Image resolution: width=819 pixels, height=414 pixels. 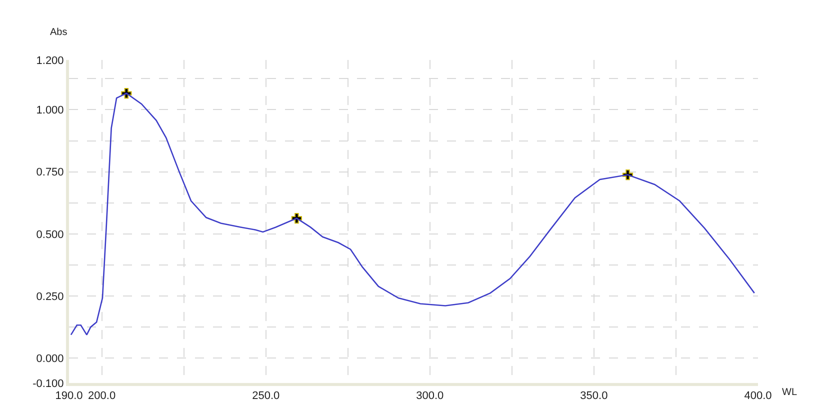 What do you see at coordinates (50, 234) in the screenshot?
I see `y-tick-label: 0.500` at bounding box center [50, 234].